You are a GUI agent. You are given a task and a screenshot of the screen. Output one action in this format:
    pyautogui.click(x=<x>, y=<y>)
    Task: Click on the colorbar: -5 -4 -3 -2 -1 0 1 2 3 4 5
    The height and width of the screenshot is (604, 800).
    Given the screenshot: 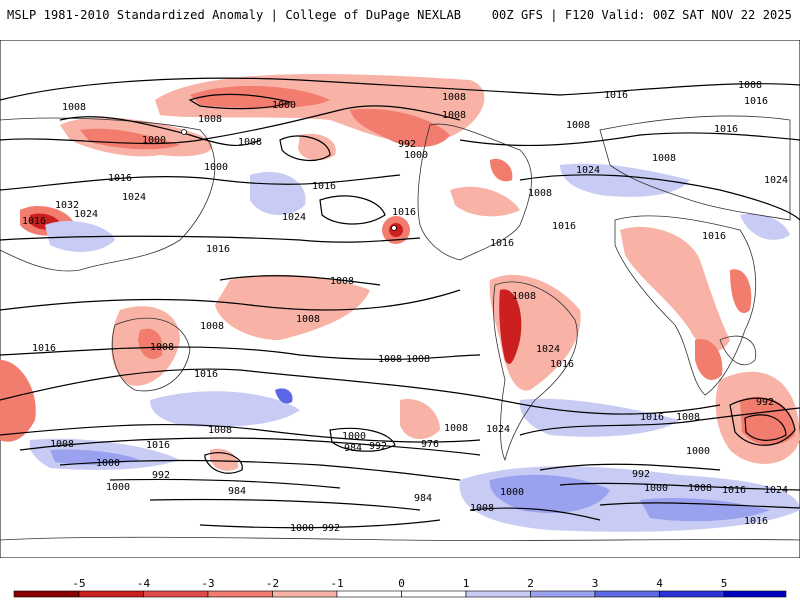 What is the action you would take?
    pyautogui.click(x=400, y=587)
    